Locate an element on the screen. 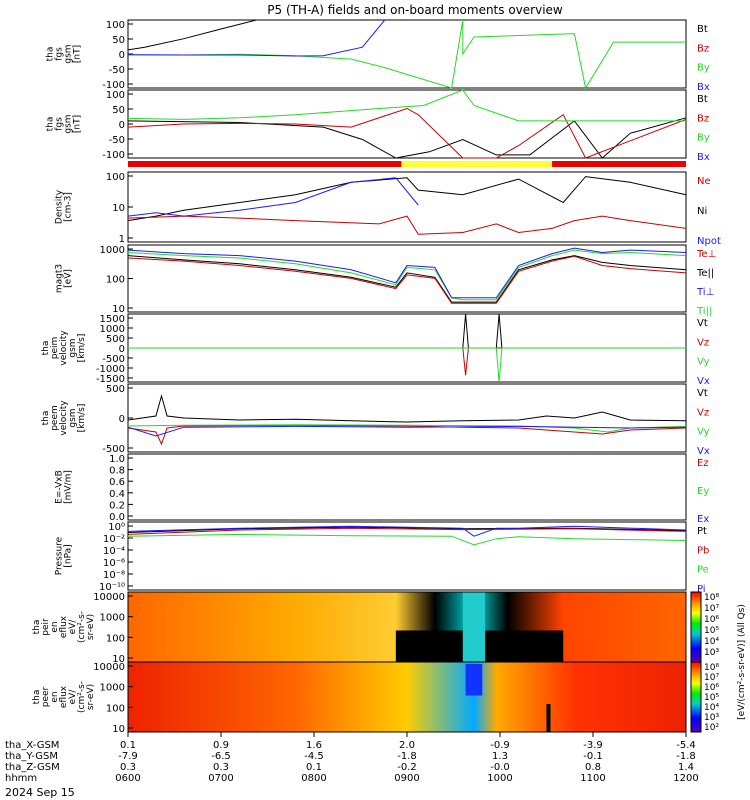 The height and width of the screenshot is (800, 750). x-tick-label: -6.5 is located at coordinates (221, 756).